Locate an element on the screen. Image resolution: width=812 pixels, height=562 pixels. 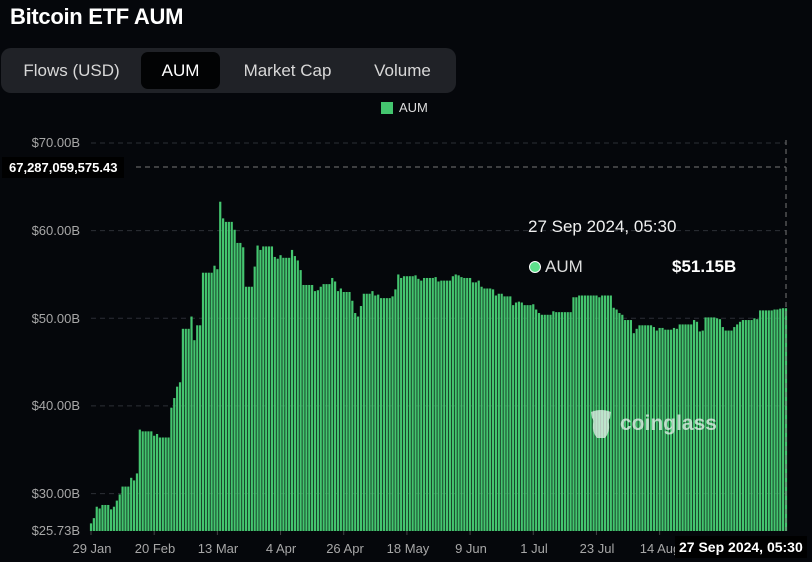
x-tick-label: 20 Feb is located at coordinates (155, 548).